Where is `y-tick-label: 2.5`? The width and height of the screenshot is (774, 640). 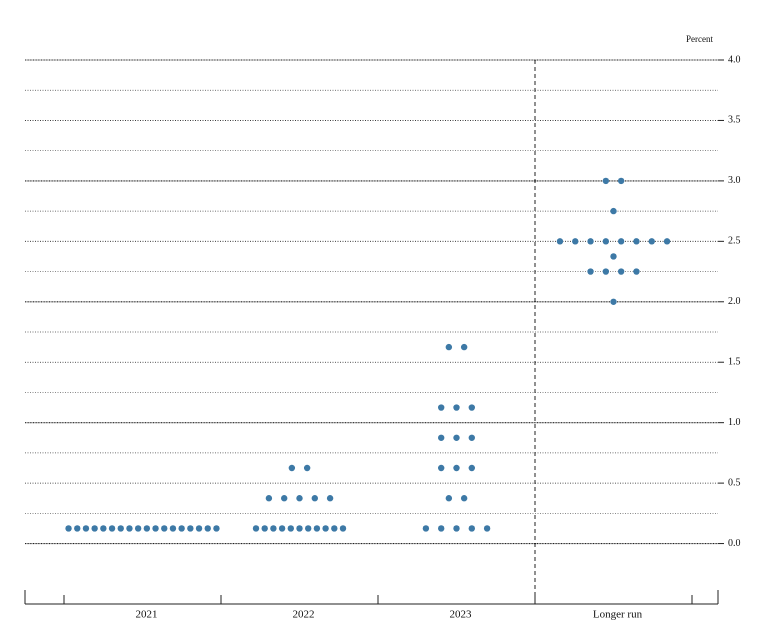
y-tick-label: 2.5 is located at coordinates (734, 241).